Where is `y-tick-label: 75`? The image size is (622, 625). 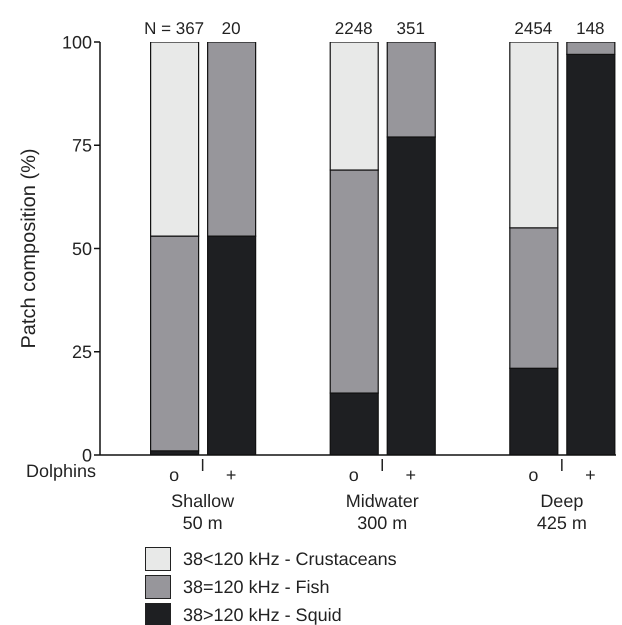
y-tick-label: 75 is located at coordinates (82, 146).